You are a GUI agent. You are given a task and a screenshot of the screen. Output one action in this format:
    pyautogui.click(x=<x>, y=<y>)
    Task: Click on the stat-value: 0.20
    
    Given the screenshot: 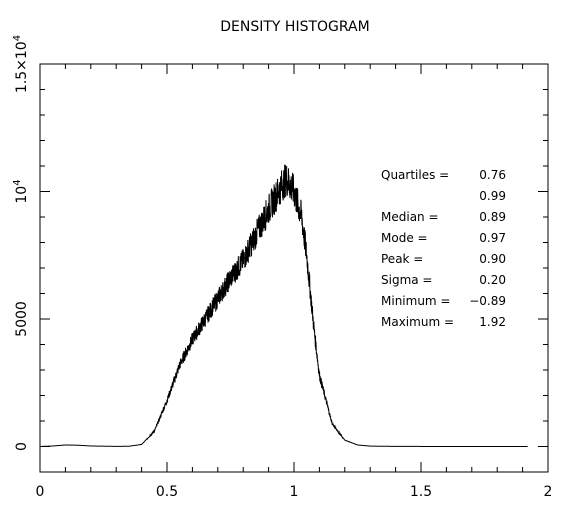 What is the action you would take?
    pyautogui.click(x=492, y=280)
    